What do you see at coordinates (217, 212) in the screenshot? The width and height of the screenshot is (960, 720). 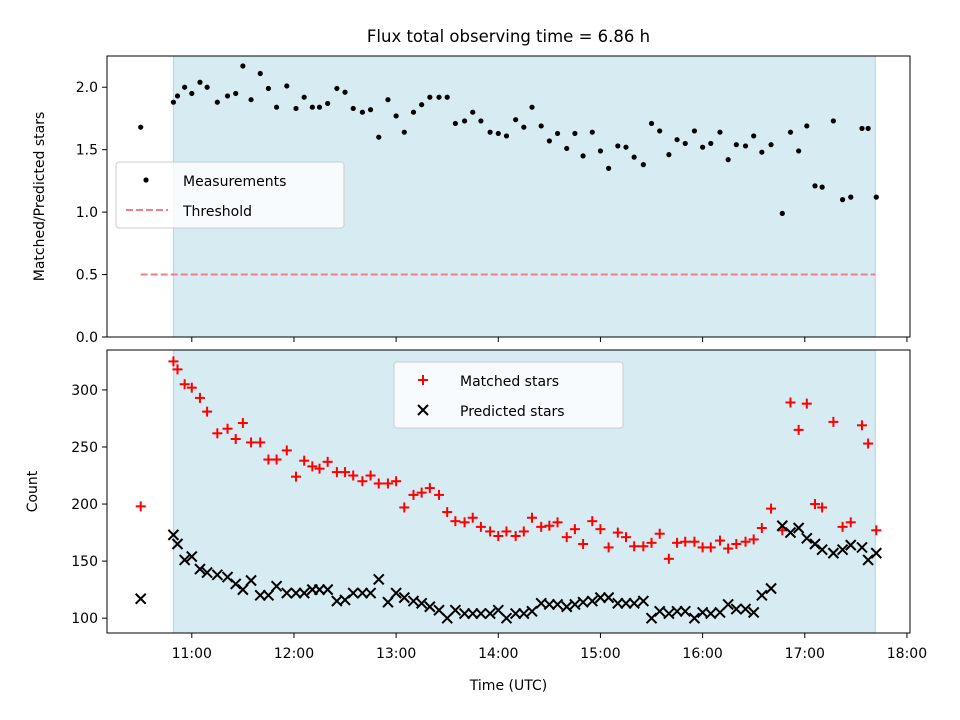 I see `legend-threshold-label: Threshold` at bounding box center [217, 212].